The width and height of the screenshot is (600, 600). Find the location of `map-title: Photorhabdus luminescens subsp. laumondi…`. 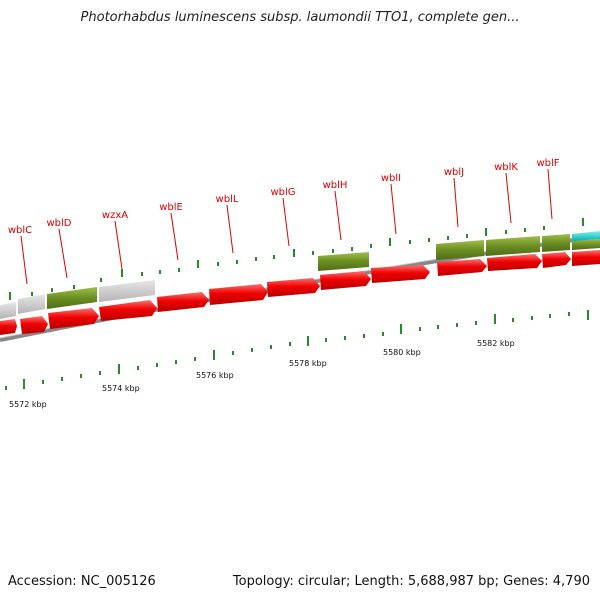

map-title: Photorhabdus luminescens subsp. laumondi… is located at coordinates (300, 17).